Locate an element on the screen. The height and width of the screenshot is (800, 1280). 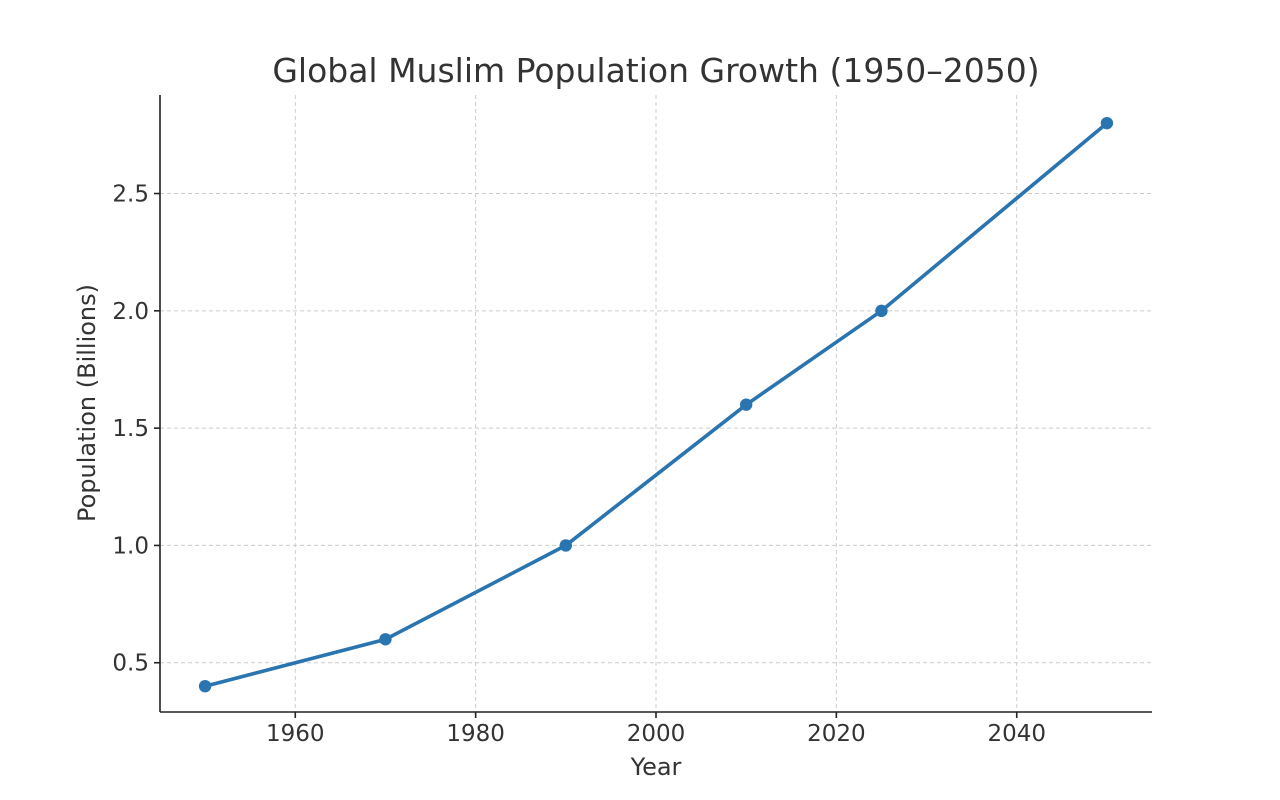
y-axis-ticks: 0.5 1.0 1.5 2.0 2.5 is located at coordinates (136, 429).